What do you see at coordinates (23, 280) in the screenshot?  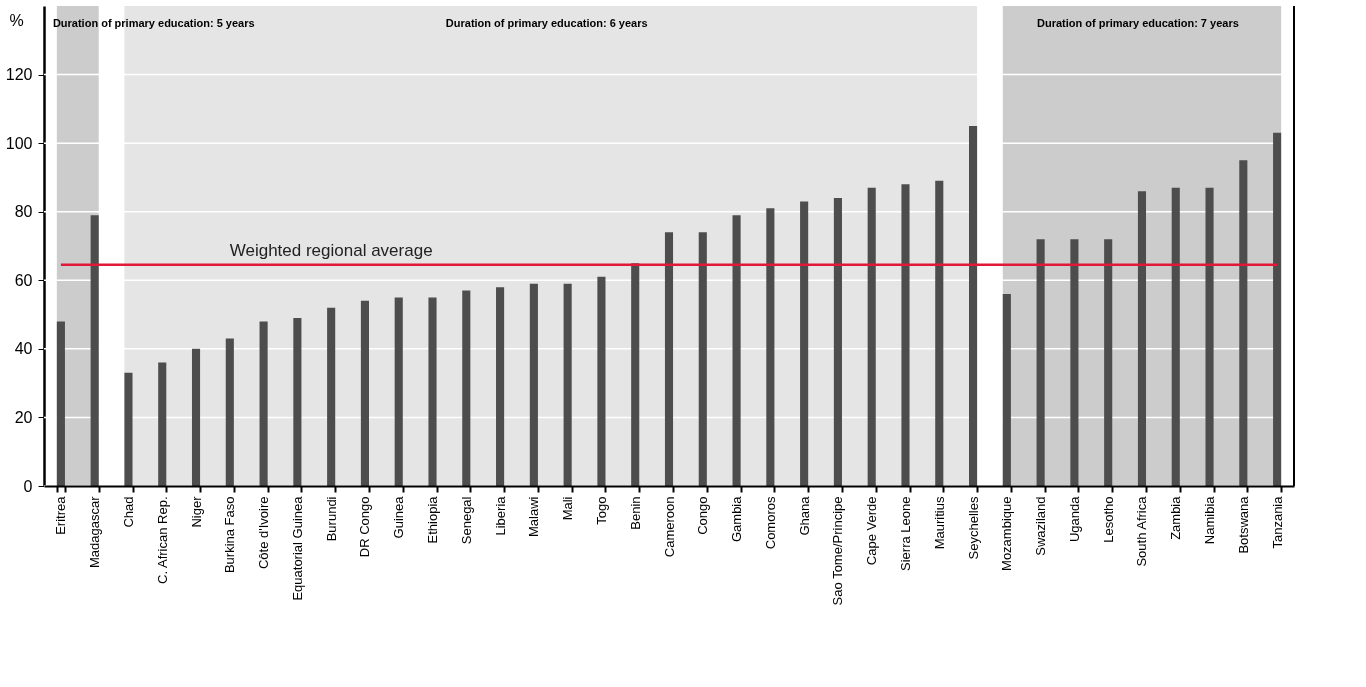 I see `y-tick-label: 60` at bounding box center [23, 280].